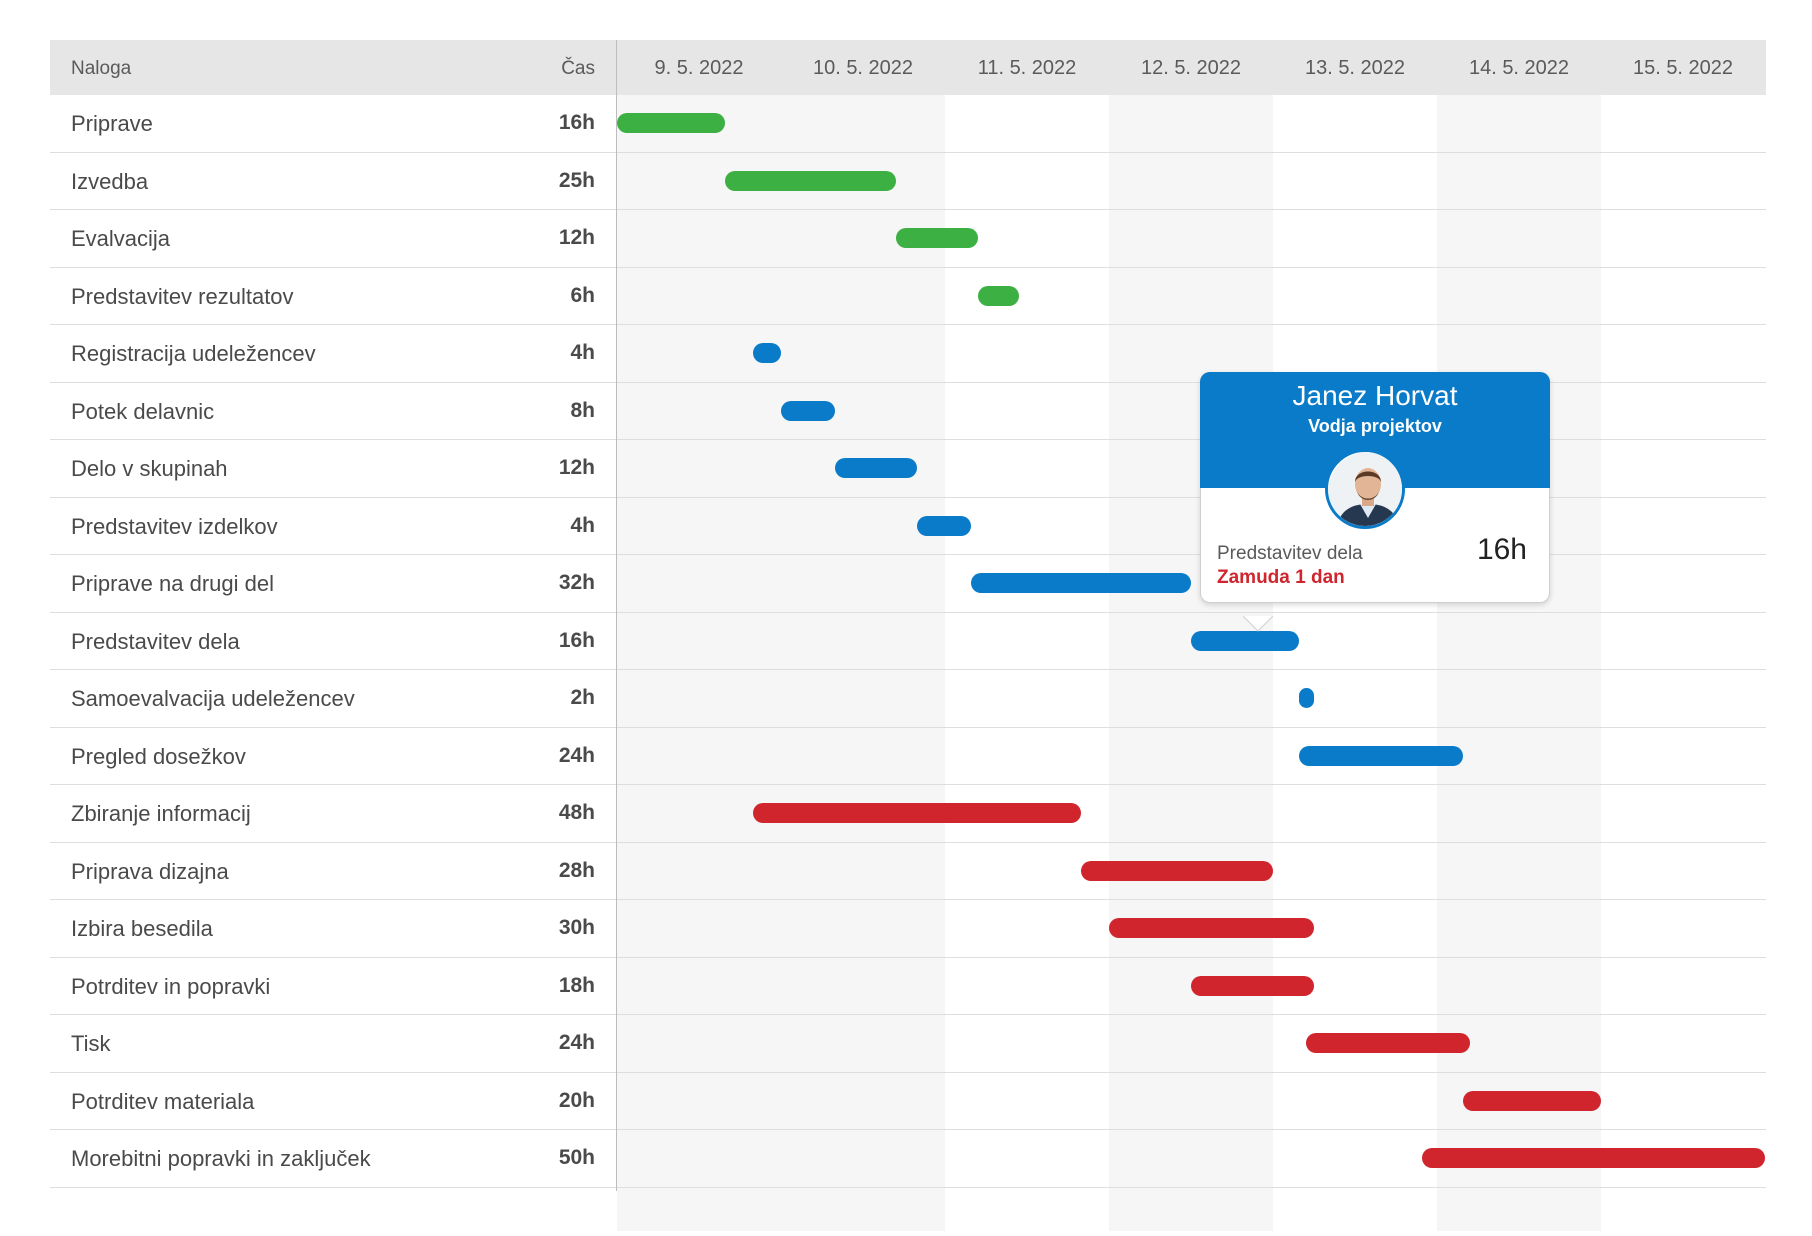 This screenshot has width=1812, height=1236. I want to click on task-row: Predstavitev dela 16h, so click(908, 641).